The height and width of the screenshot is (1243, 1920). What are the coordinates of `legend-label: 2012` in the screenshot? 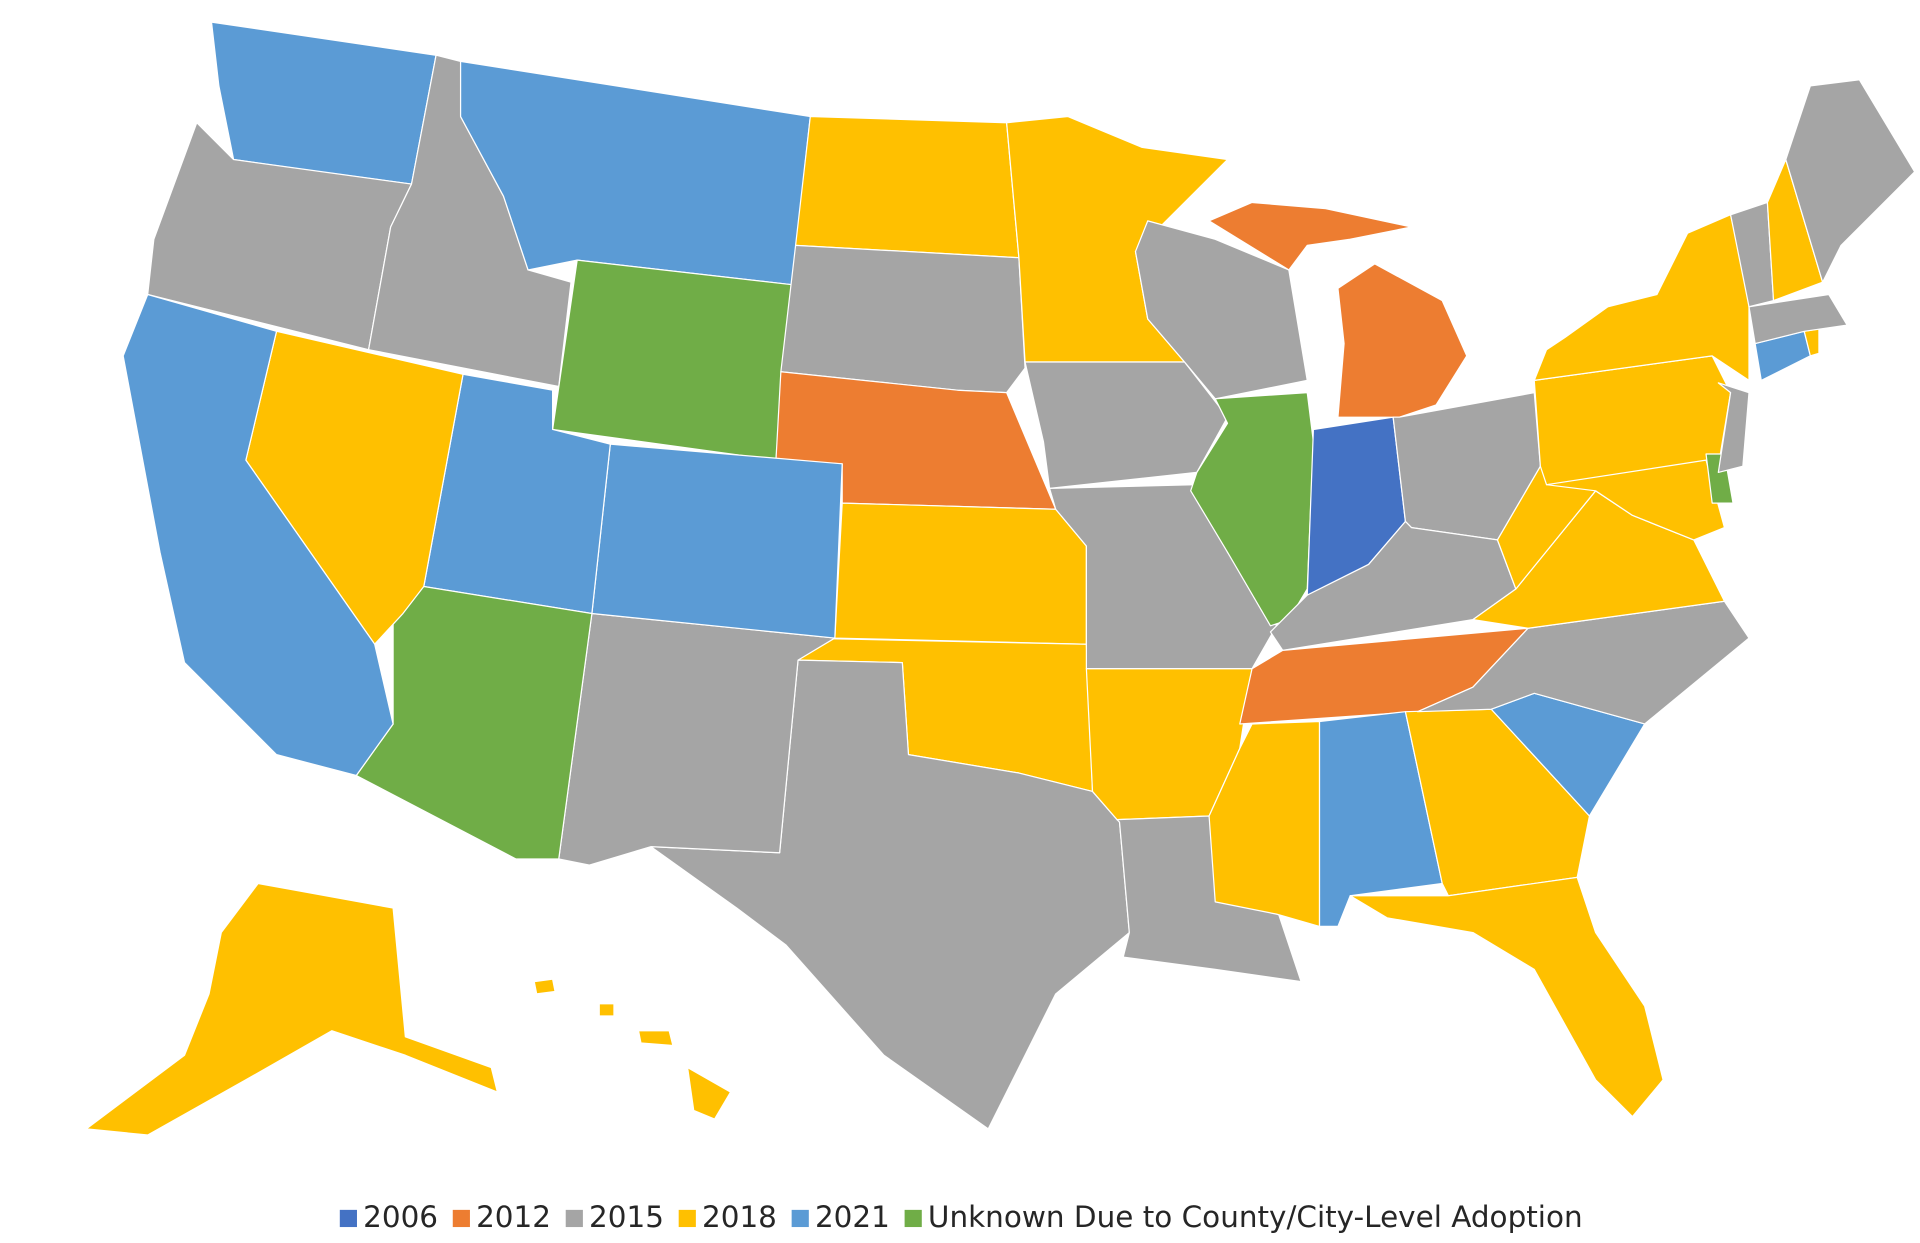 It's located at (513, 1217).